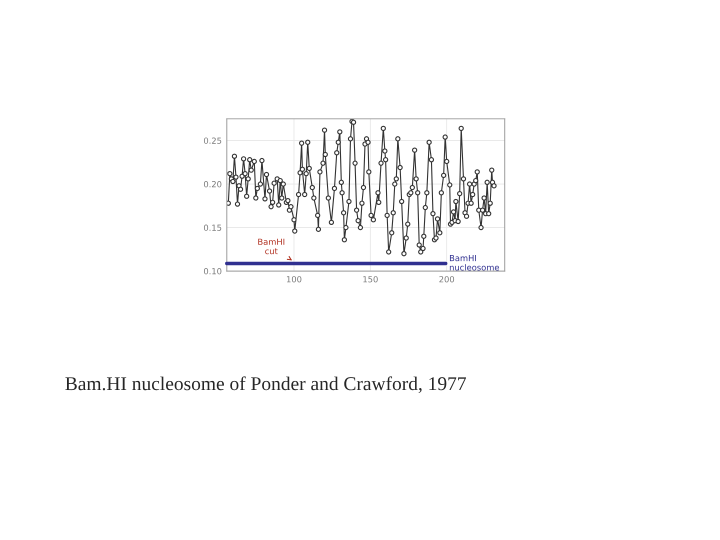  What do you see at coordinates (213, 184) in the screenshot?
I see `y-tick-label: 0.20` at bounding box center [213, 184].